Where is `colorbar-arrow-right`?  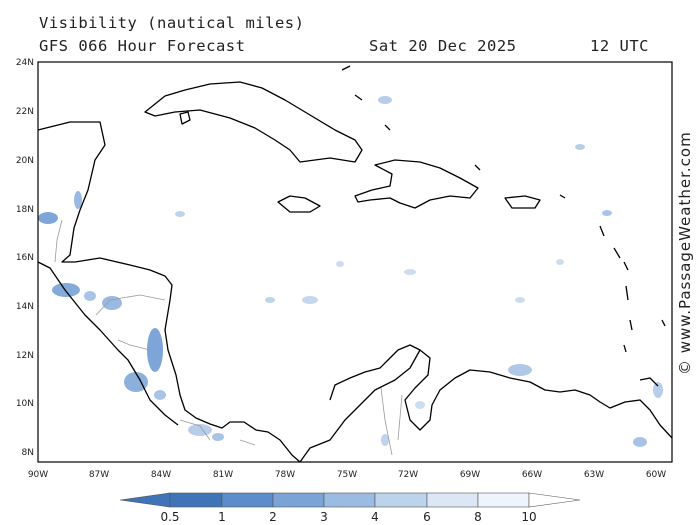 colorbar-arrow-right is located at coordinates (554, 500).